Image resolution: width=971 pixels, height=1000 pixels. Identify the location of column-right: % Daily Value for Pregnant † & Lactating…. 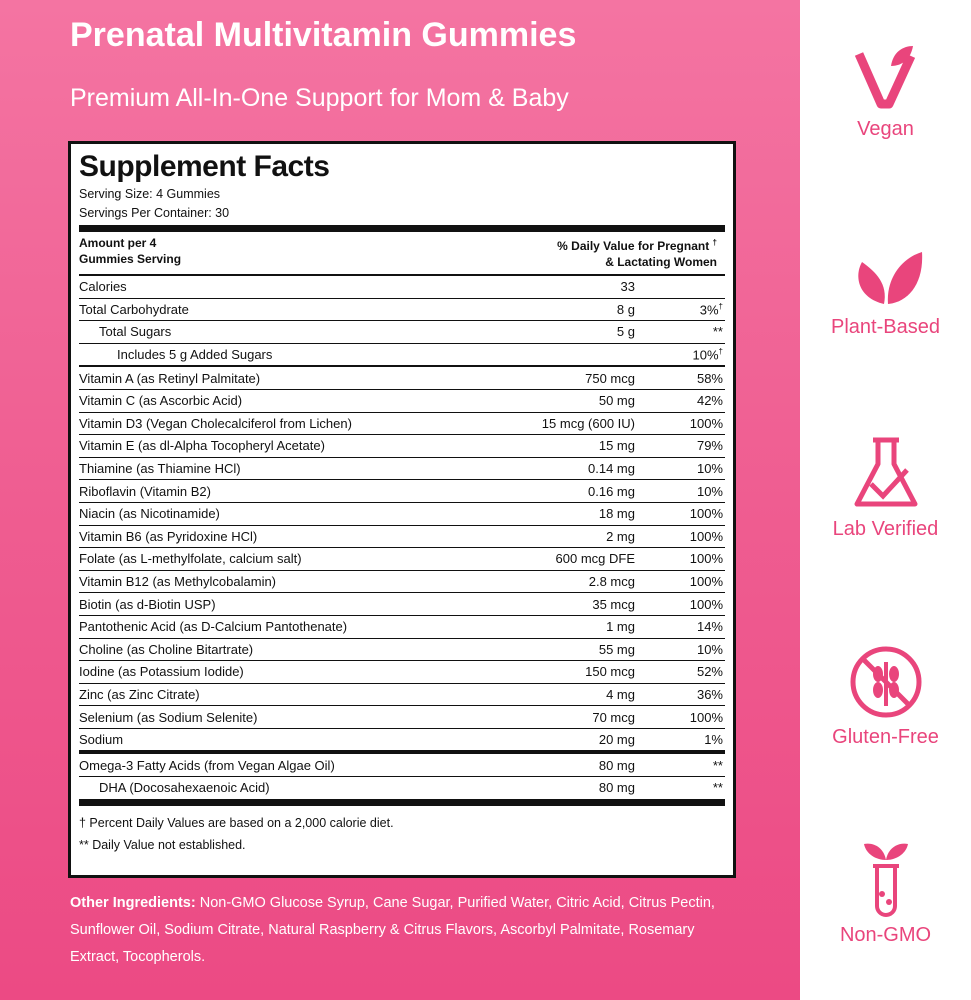
(641, 252).